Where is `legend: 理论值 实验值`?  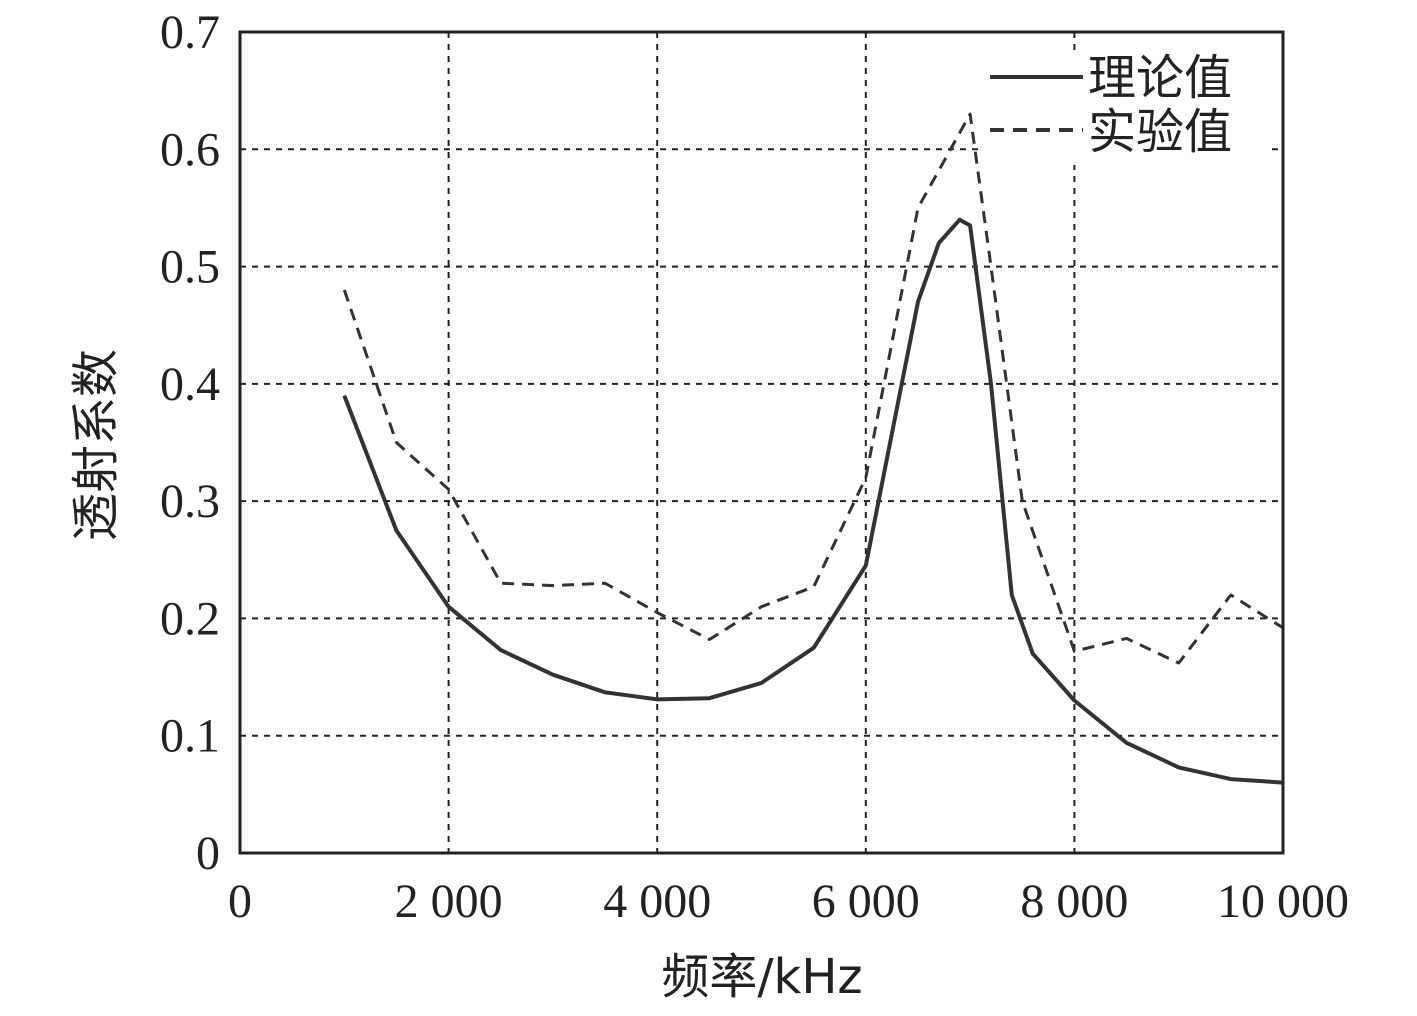 legend: 理论值 实验值 is located at coordinates (1127, 107).